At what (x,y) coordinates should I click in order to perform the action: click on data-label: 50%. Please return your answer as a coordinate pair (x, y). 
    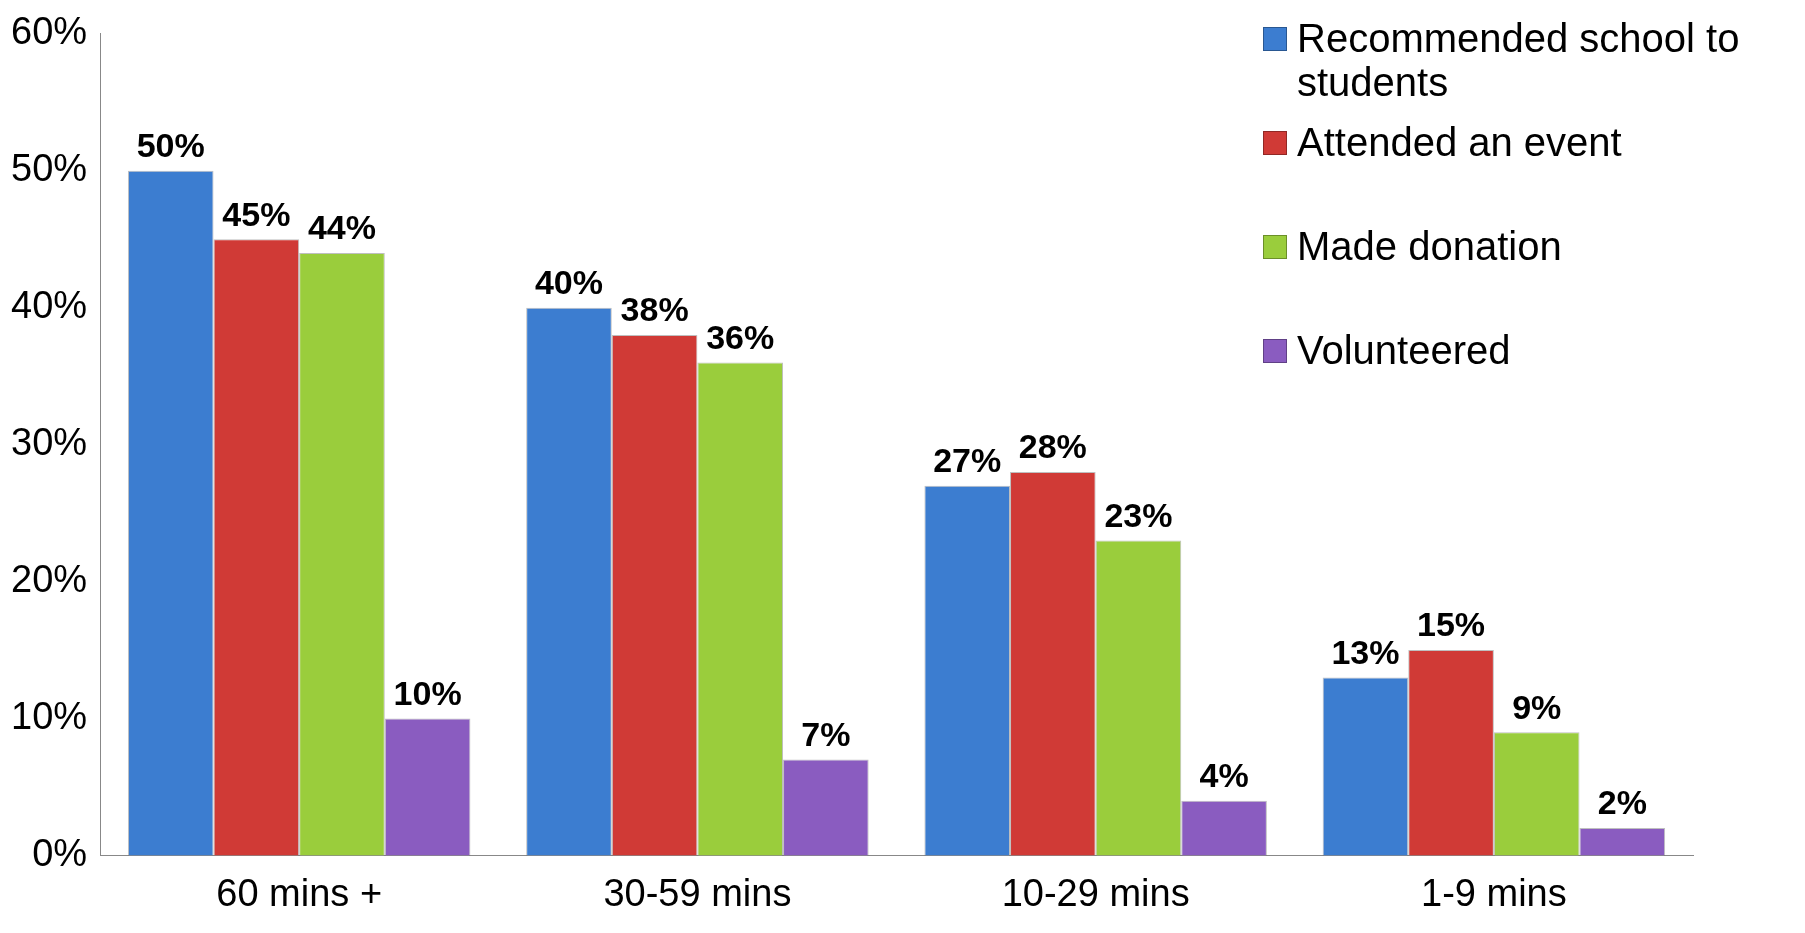
    Looking at the image, I should click on (170, 145).